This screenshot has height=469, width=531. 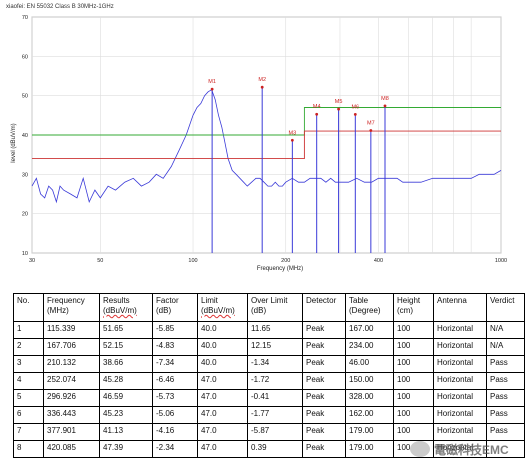 What do you see at coordinates (262, 80) in the screenshot?
I see `marker-label: M2` at bounding box center [262, 80].